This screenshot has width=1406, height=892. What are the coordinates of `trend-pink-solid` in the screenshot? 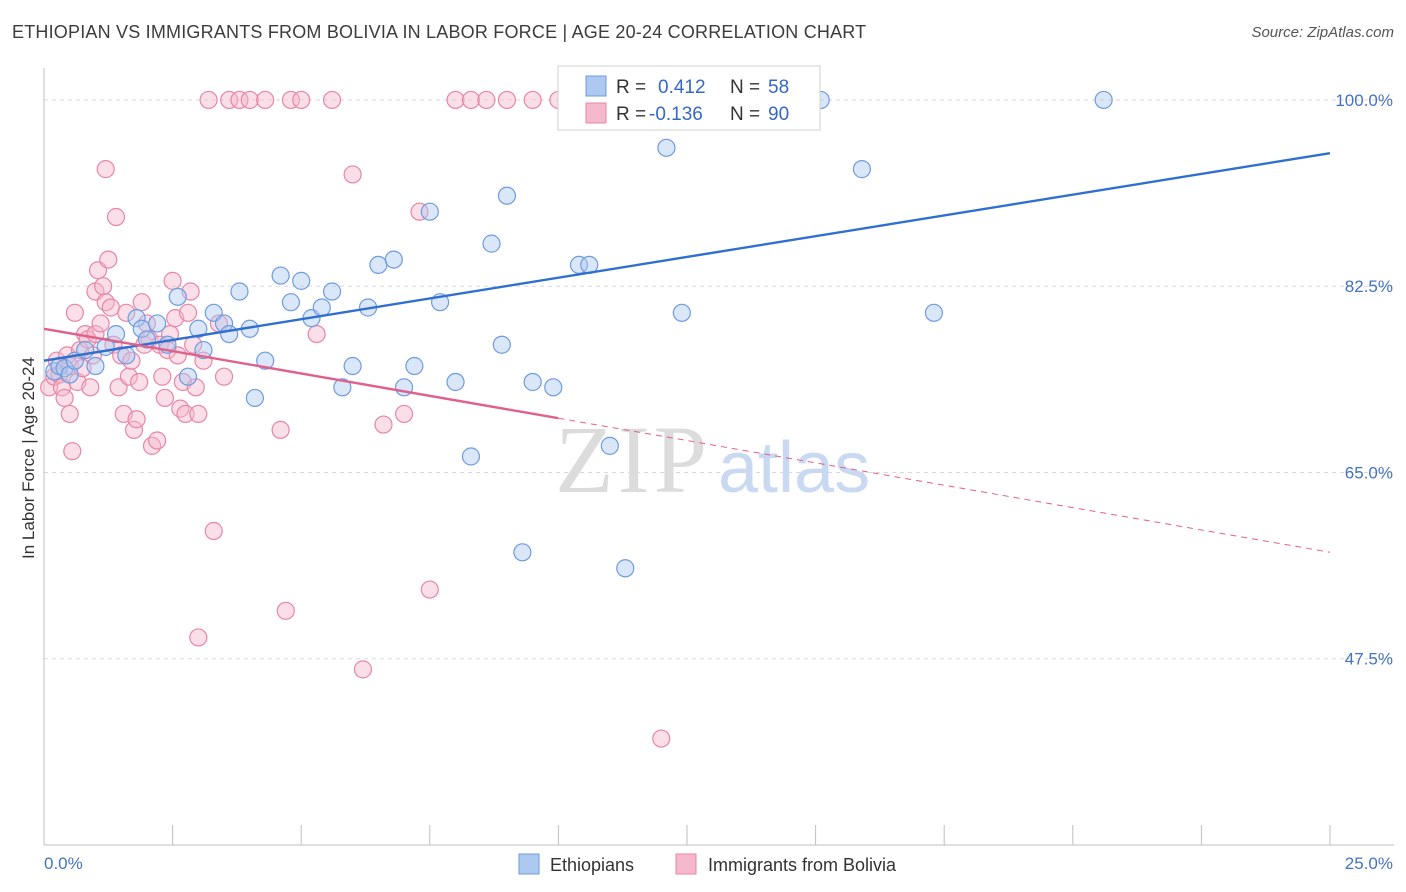 It's located at (301, 373).